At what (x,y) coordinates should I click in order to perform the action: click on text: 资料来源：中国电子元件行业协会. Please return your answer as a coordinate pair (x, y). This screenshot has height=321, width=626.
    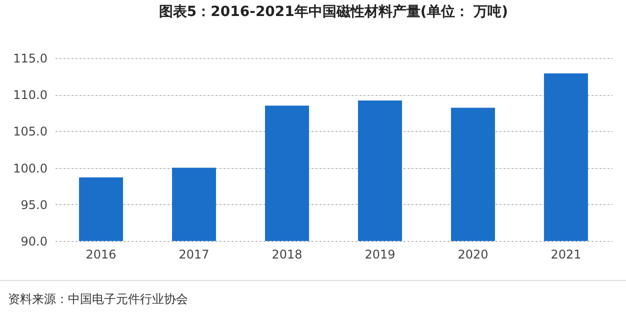
    Looking at the image, I should click on (98, 299).